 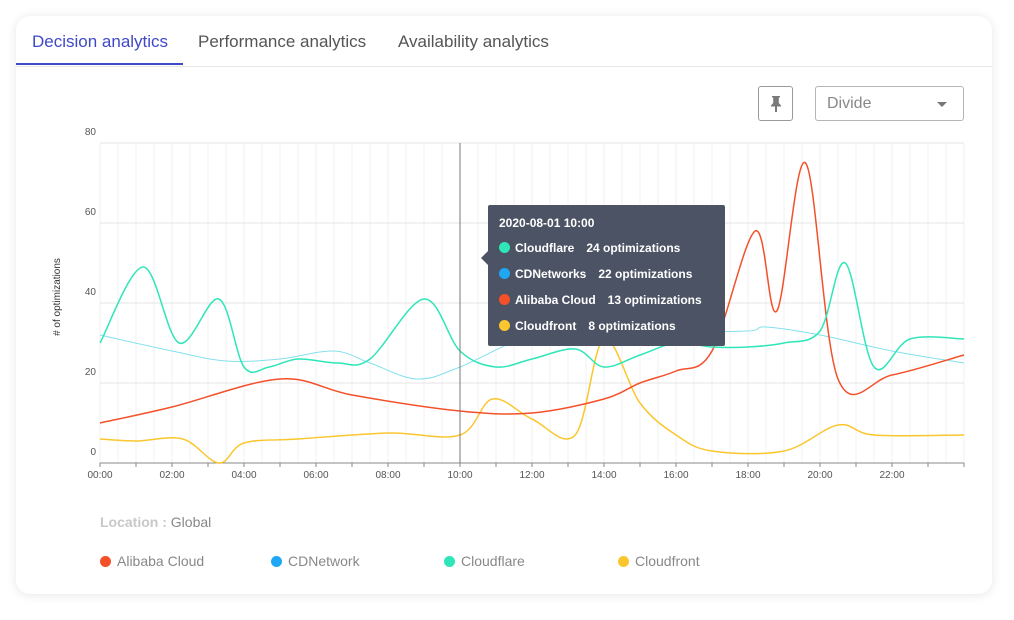 I want to click on tooltip-count: 13 optimizations, so click(x=654, y=300).